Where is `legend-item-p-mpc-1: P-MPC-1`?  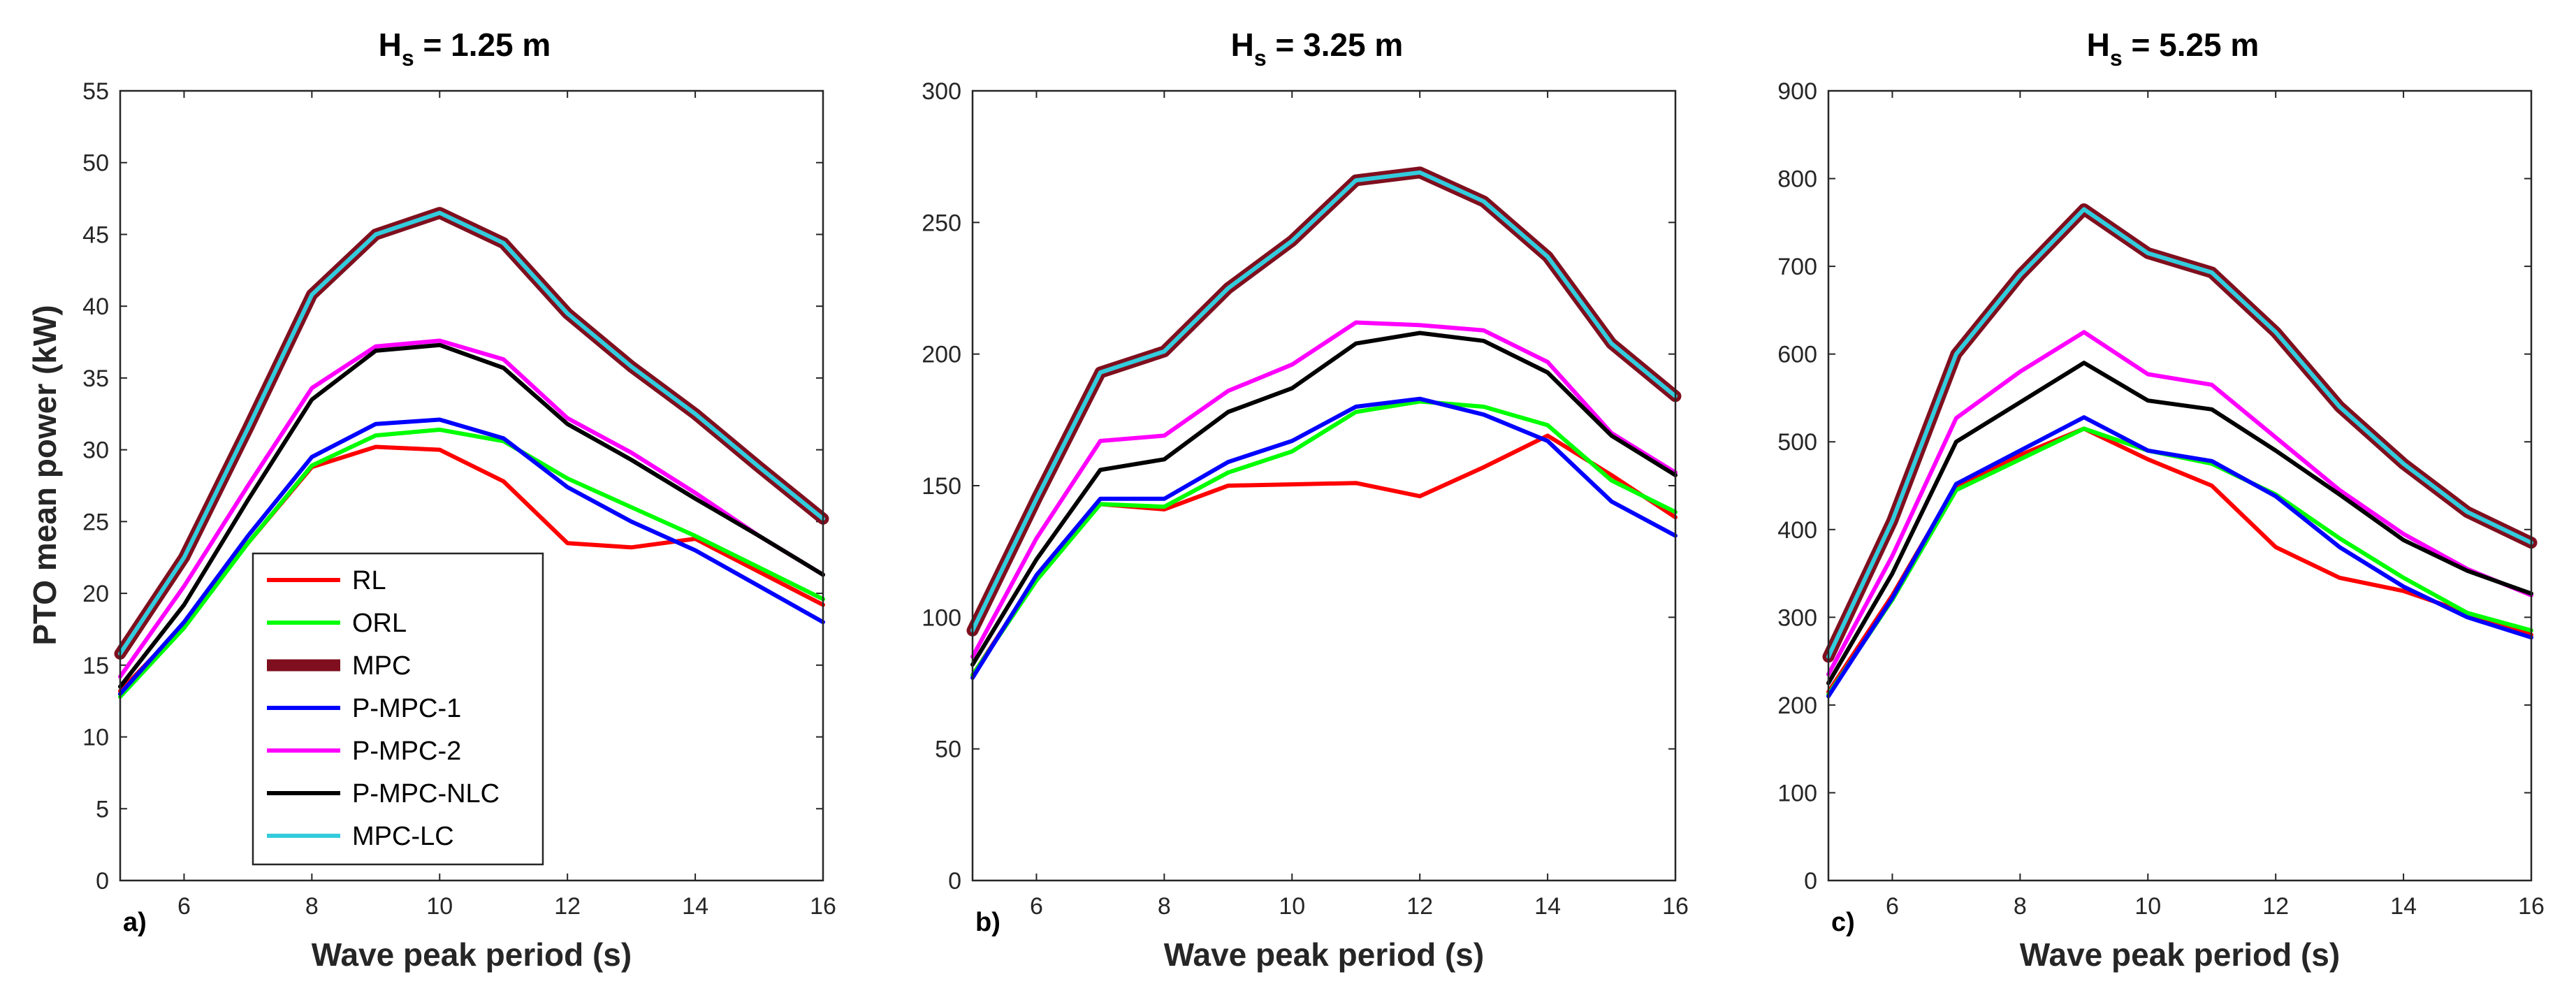 legend-item-p-mpc-1: P-MPC-1 is located at coordinates (364, 708).